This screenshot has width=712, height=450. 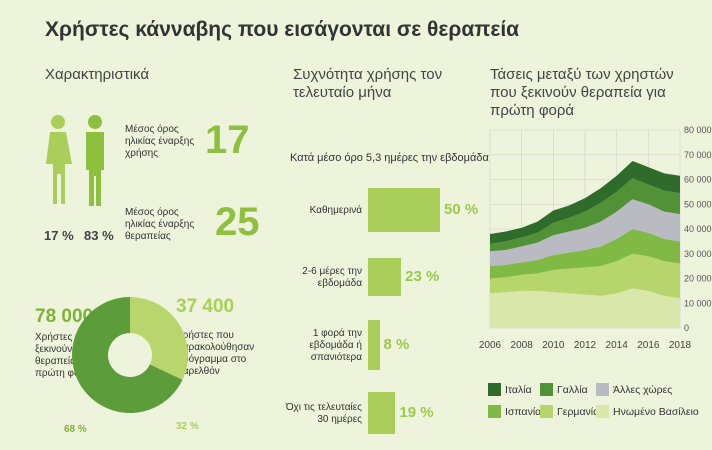 I want to click on male-share: 83 %, so click(x=99, y=235).